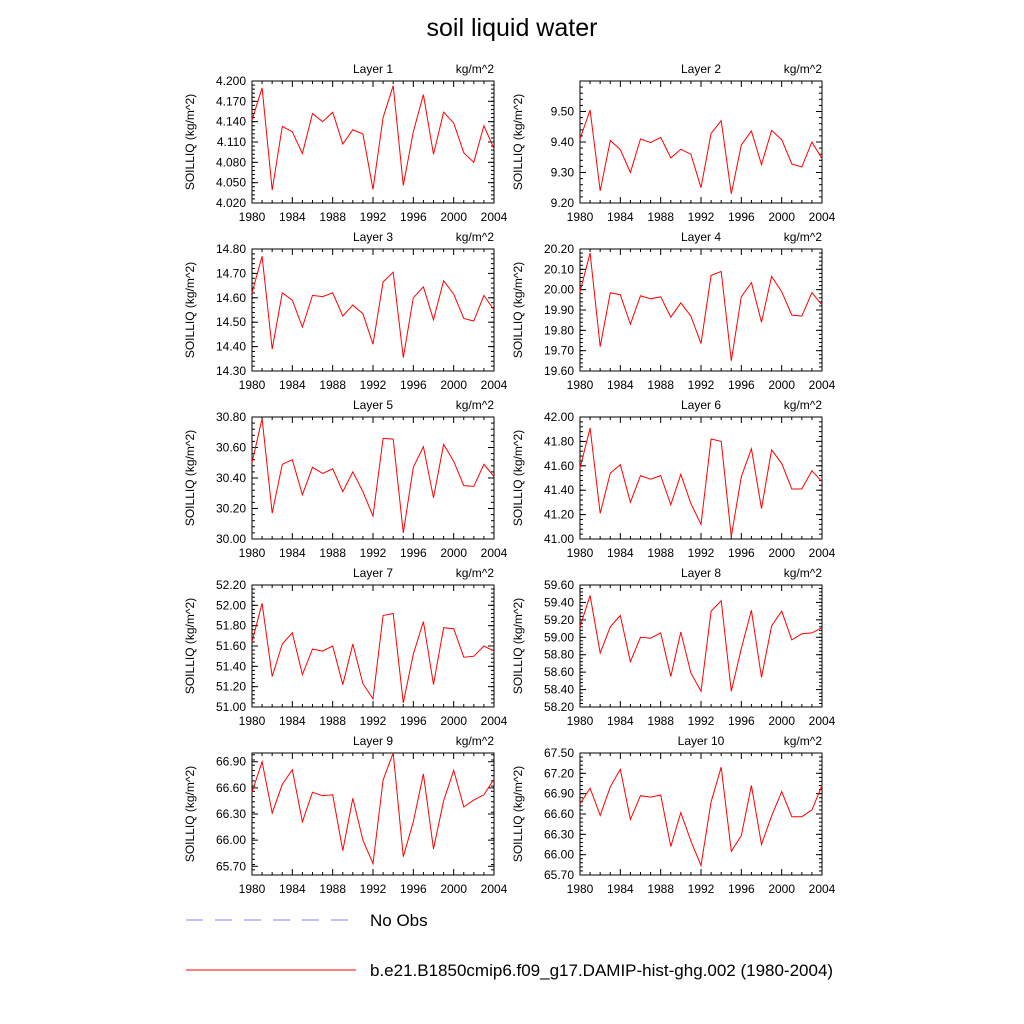  What do you see at coordinates (231, 840) in the screenshot?
I see `layer-9-ytick-label: 66.00` at bounding box center [231, 840].